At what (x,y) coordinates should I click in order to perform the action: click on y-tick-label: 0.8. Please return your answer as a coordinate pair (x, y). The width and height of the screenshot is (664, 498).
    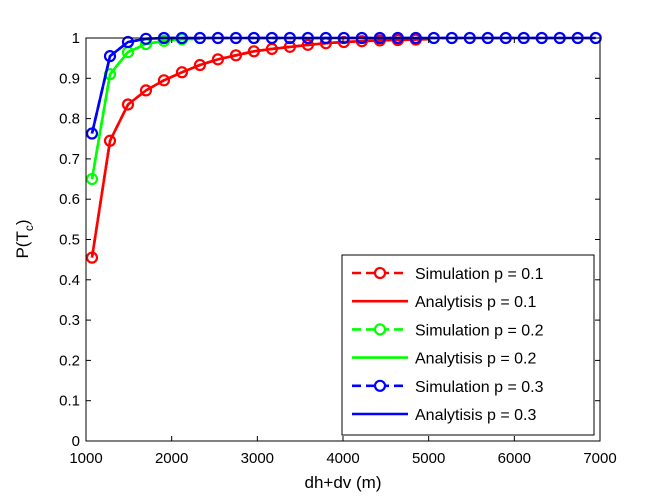
    Looking at the image, I should click on (69, 119).